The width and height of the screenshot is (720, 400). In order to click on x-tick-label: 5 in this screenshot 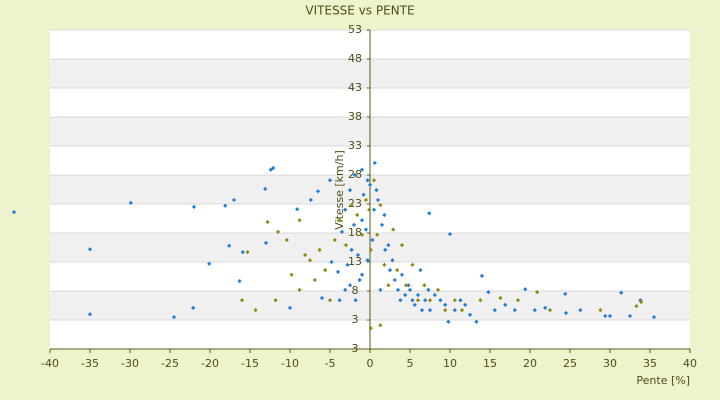, I will do `click(410, 363)`.